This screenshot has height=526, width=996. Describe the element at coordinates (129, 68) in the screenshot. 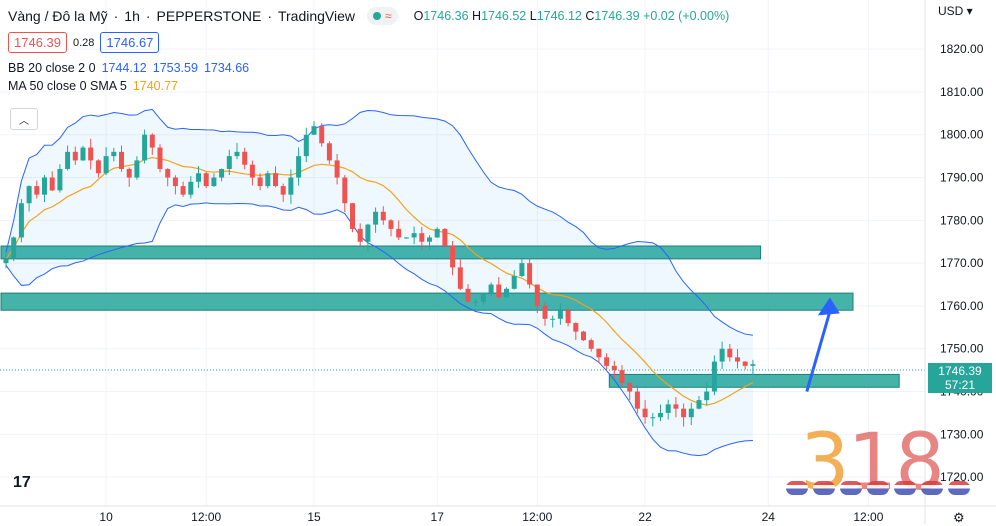

I see `bb-legend: BB 20 close 2 0 1744.12 1753.59 1734.66` at that location.